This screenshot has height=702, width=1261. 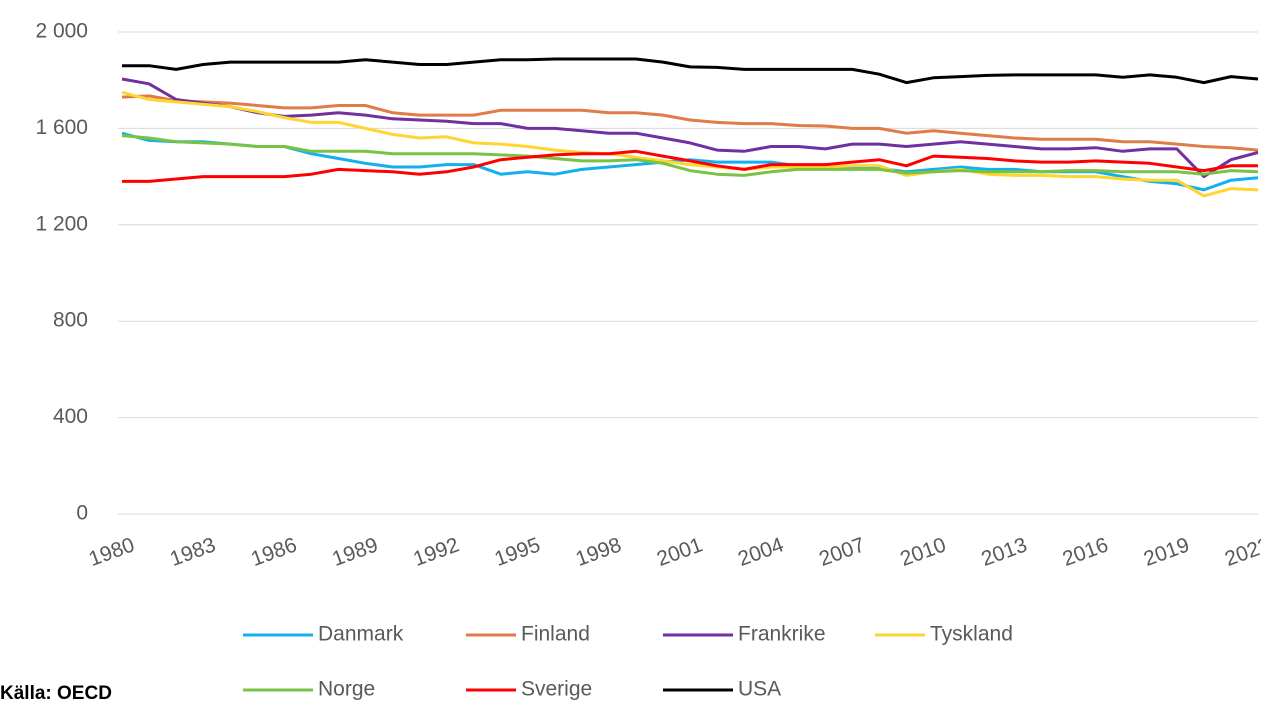 What do you see at coordinates (518, 552) in the screenshot?
I see `x-tick-label: 1995` at bounding box center [518, 552].